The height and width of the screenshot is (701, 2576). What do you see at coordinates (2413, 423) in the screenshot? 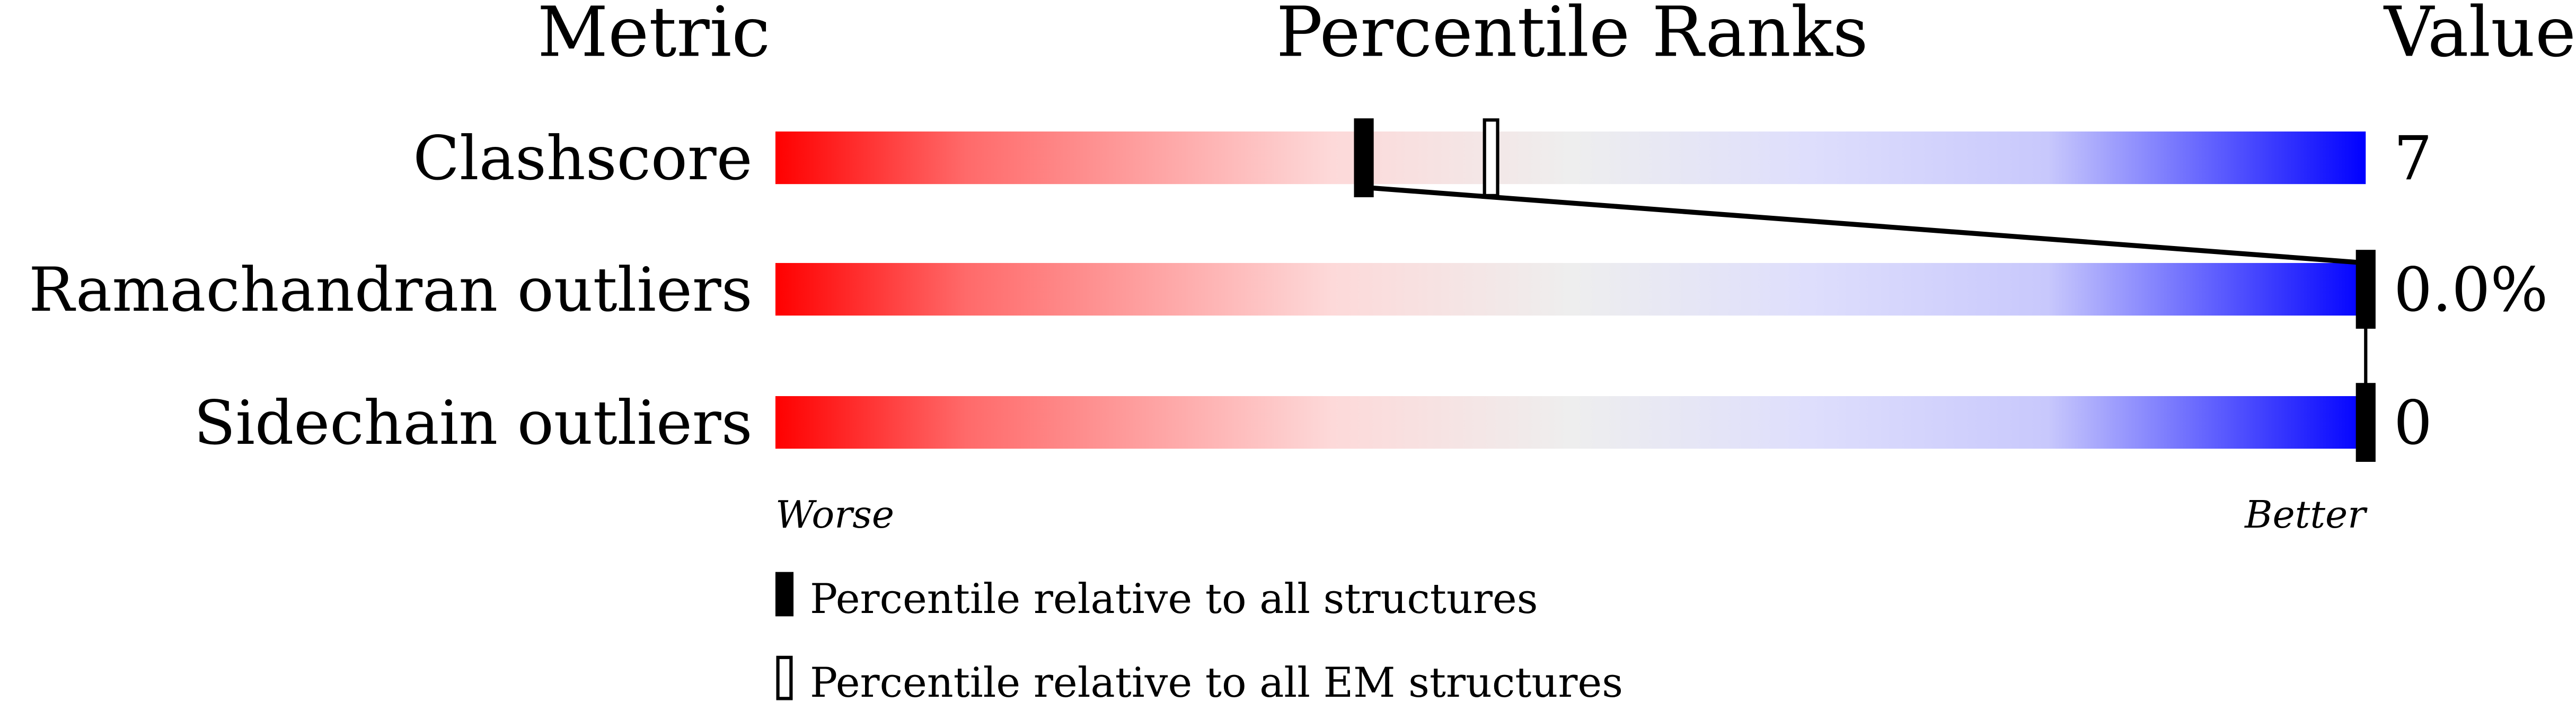
I see `metric-value: 0` at bounding box center [2413, 423].